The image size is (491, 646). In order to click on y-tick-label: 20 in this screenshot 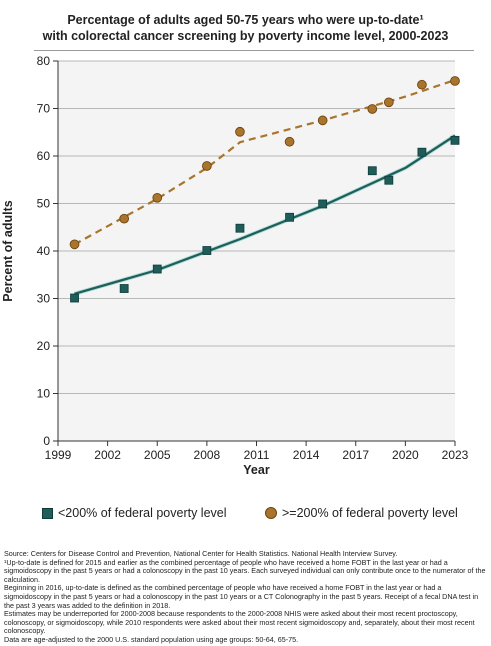, I will do `click(44, 346)`.